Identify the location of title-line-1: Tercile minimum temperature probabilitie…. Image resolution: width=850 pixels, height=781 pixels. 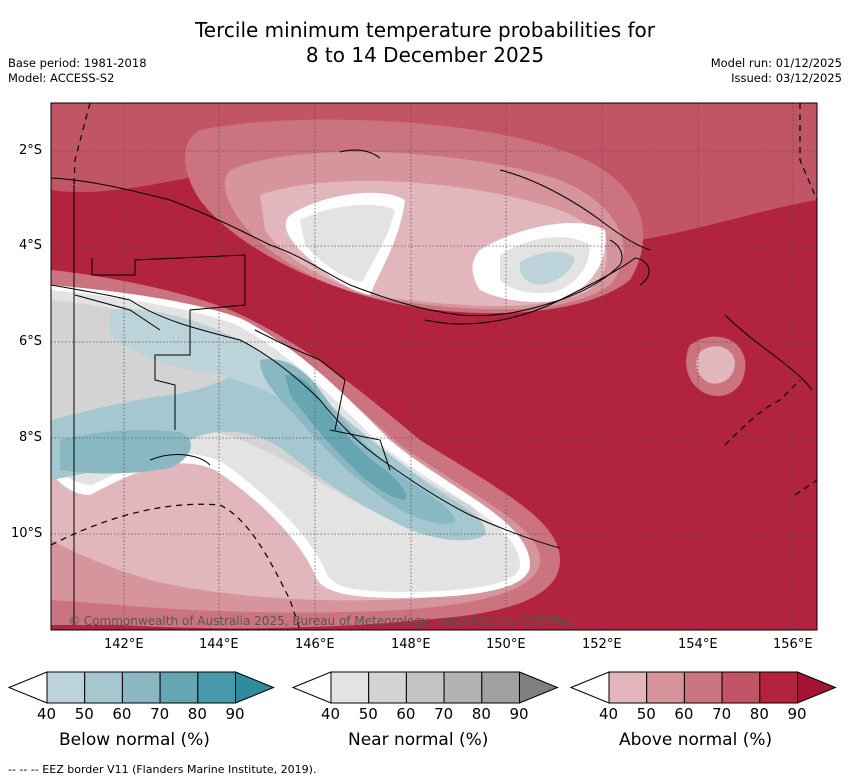
(425, 30).